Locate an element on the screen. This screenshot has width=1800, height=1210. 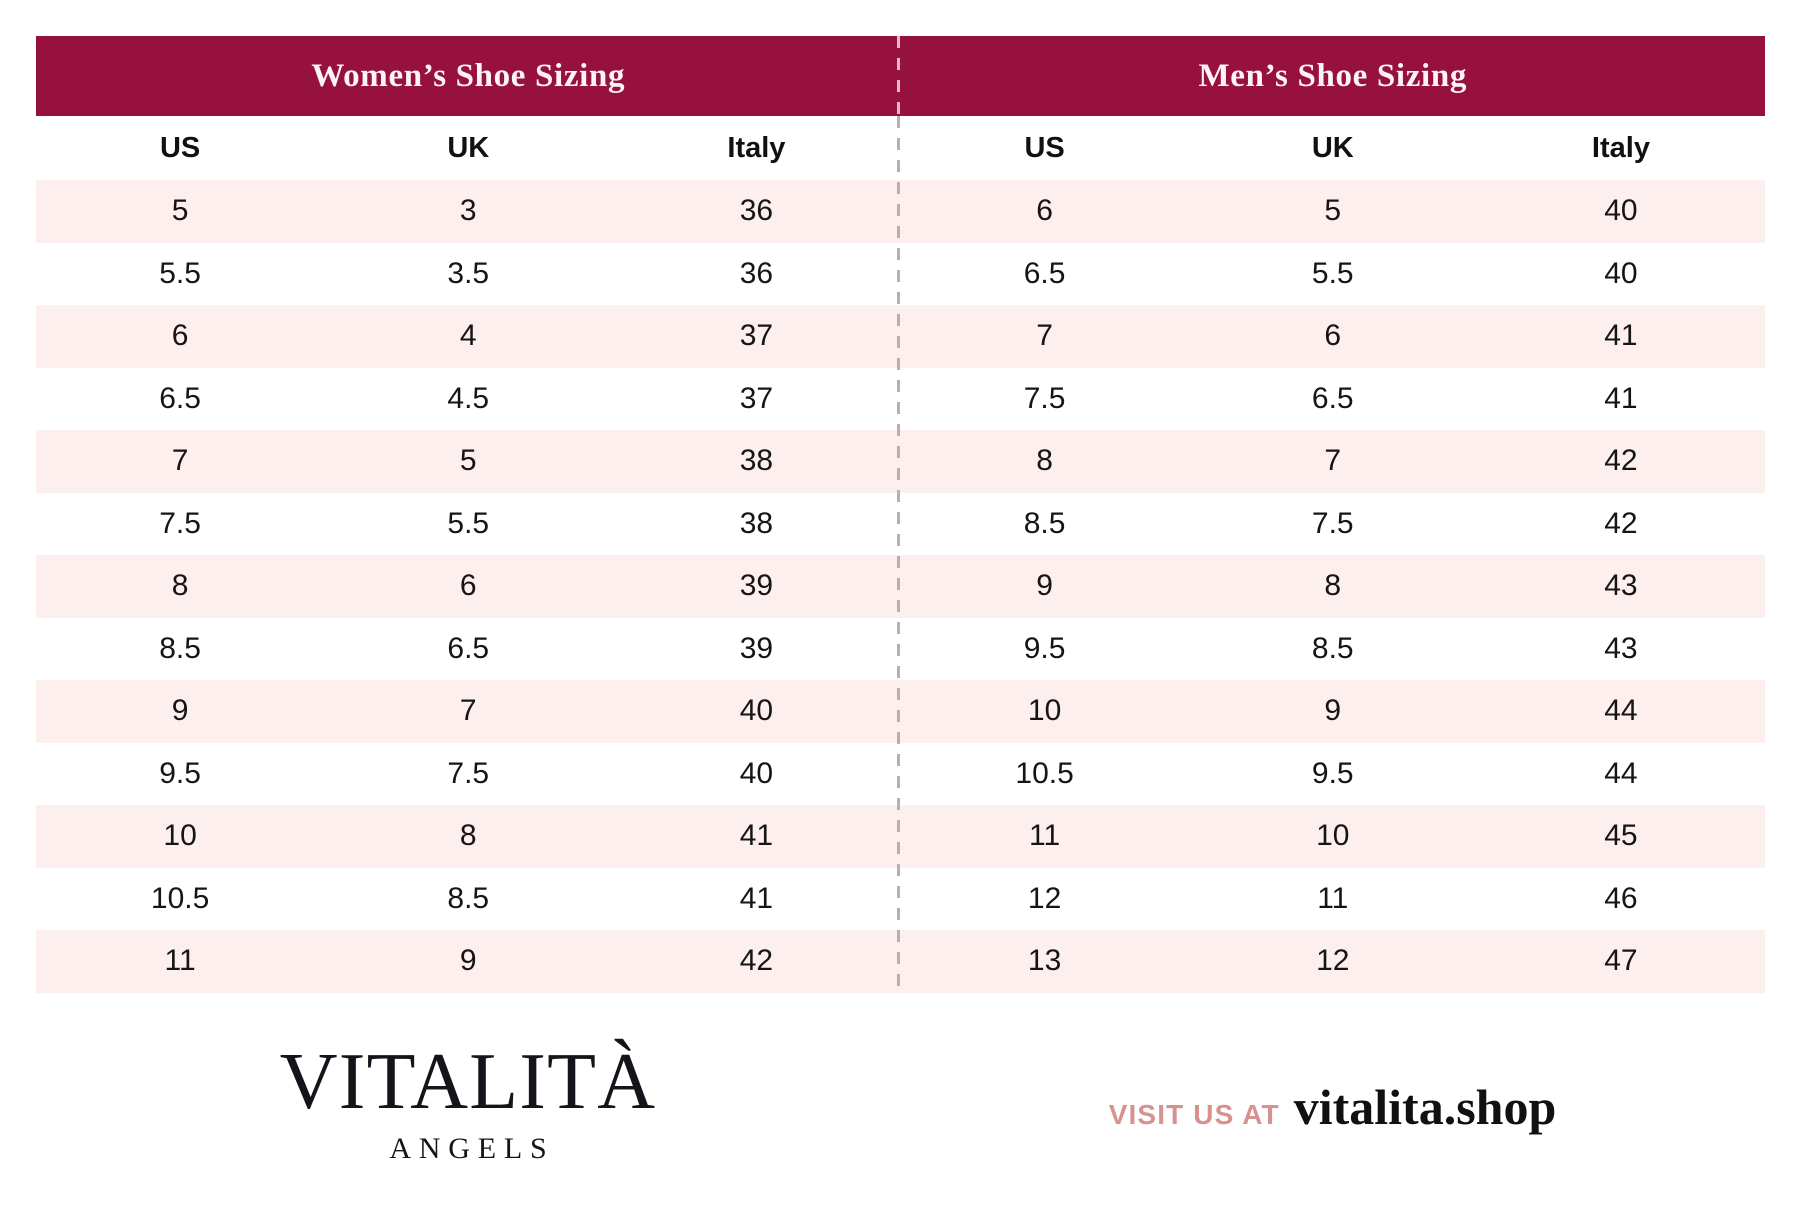
table-row: 8 6 39 9 8 43 is located at coordinates (900, 586).